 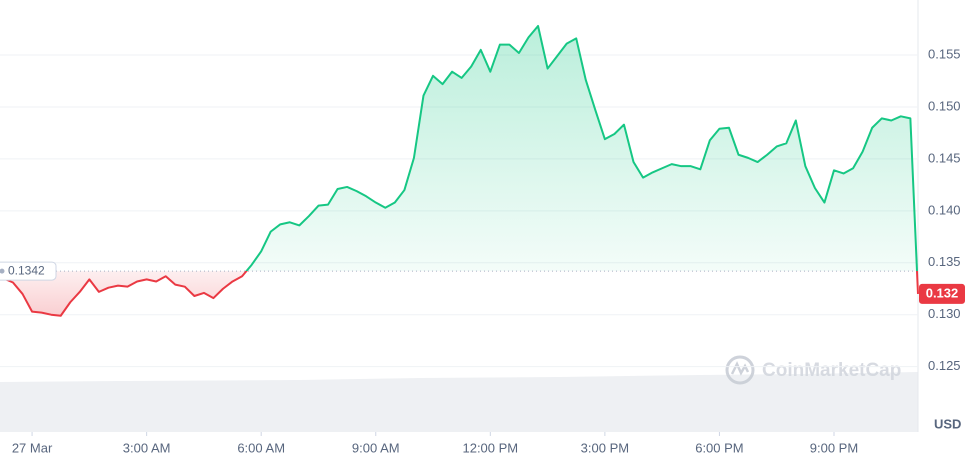 What do you see at coordinates (459, 402) in the screenshot?
I see `volume-area` at bounding box center [459, 402].